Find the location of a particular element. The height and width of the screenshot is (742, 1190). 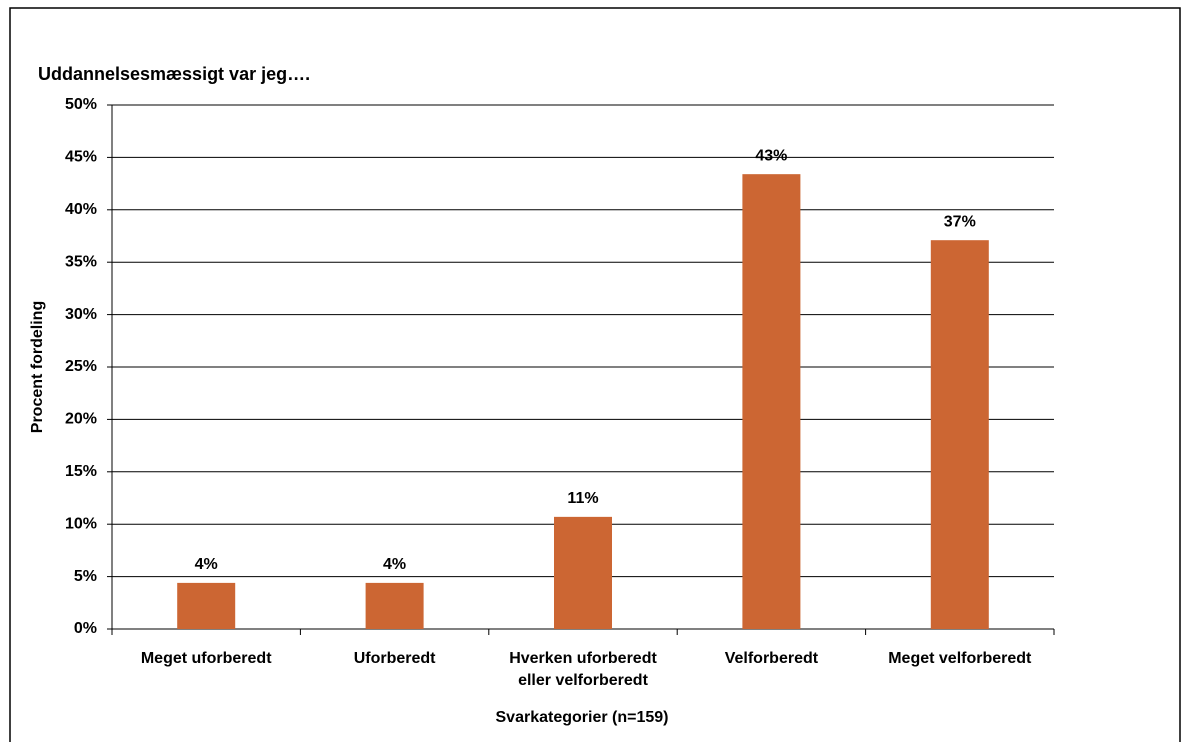

data-label: 43% is located at coordinates (771, 155).